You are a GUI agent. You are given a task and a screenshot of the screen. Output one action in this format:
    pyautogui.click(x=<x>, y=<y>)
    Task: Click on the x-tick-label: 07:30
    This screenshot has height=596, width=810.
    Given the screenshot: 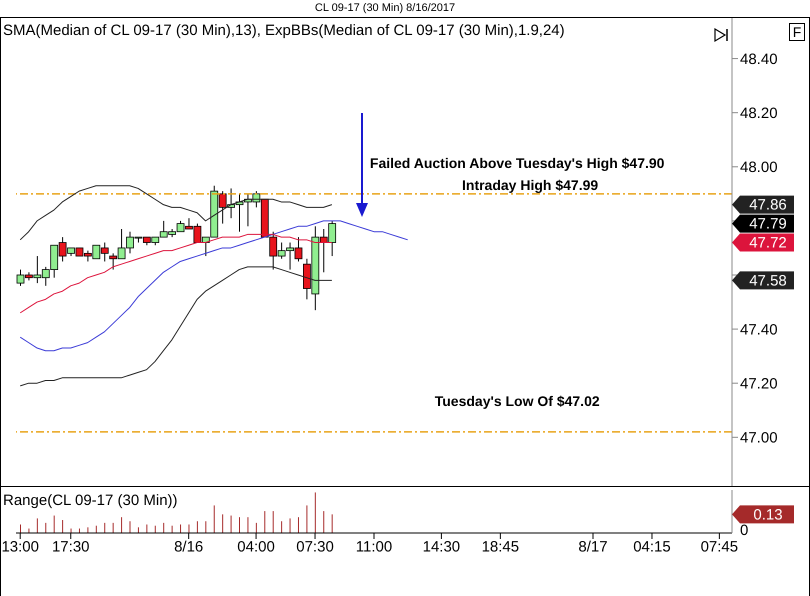 What is the action you would take?
    pyautogui.click(x=315, y=547)
    